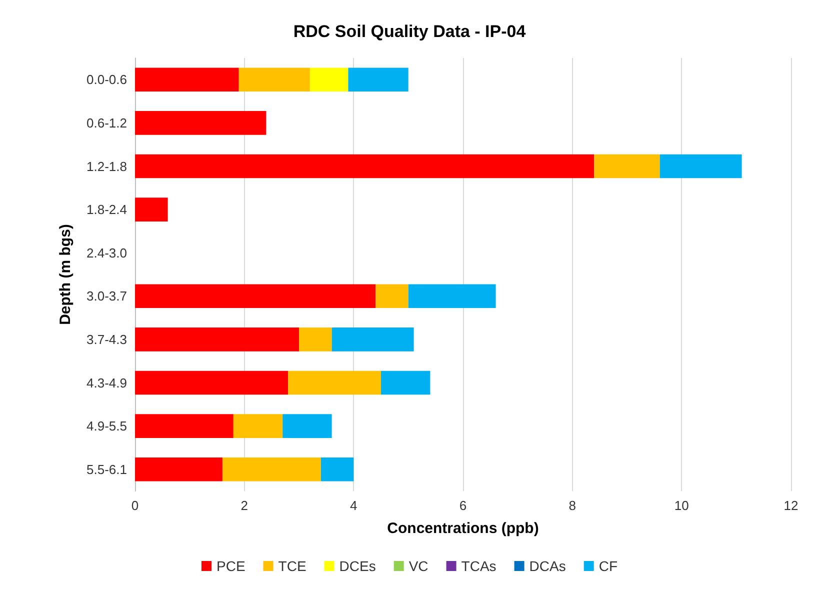 This screenshot has height=594, width=819. What do you see at coordinates (106, 382) in the screenshot?
I see `y-tick-label: 4.3-4.9` at bounding box center [106, 382].